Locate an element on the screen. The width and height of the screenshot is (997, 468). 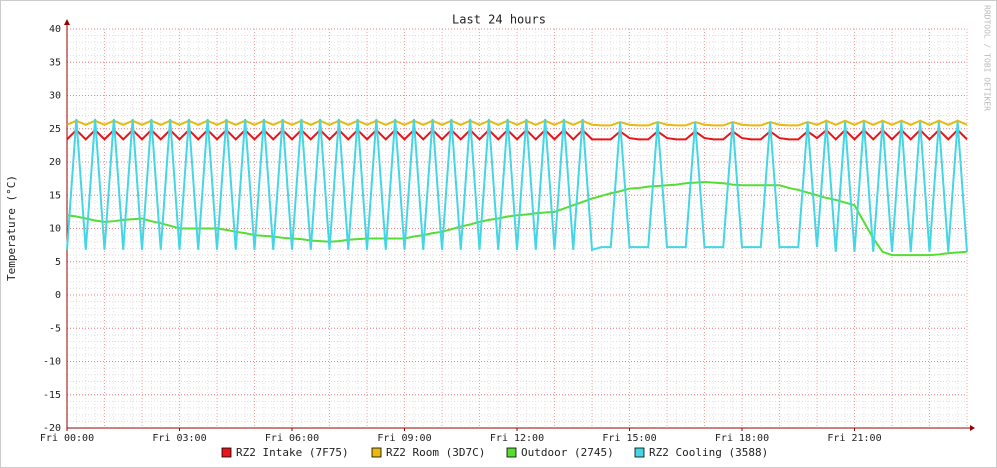
y-tick-label: -5 is located at coordinates (55, 328).